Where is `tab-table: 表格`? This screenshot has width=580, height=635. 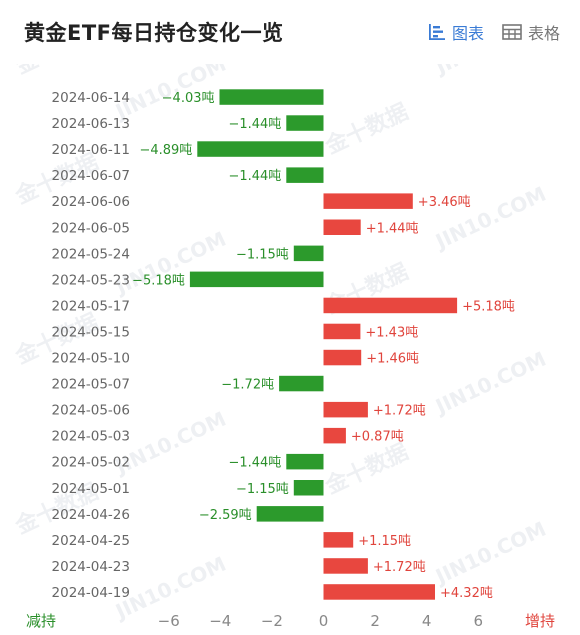 tab-table: 表格 is located at coordinates (531, 32).